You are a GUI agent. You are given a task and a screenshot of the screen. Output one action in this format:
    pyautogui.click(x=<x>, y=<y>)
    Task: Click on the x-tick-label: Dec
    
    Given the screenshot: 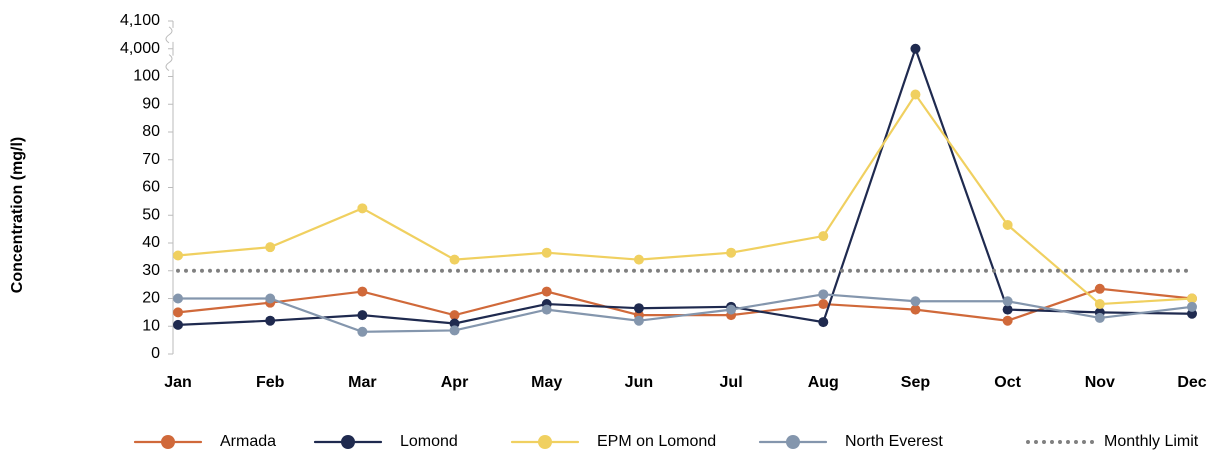 What is the action you would take?
    pyautogui.click(x=1191, y=382)
    